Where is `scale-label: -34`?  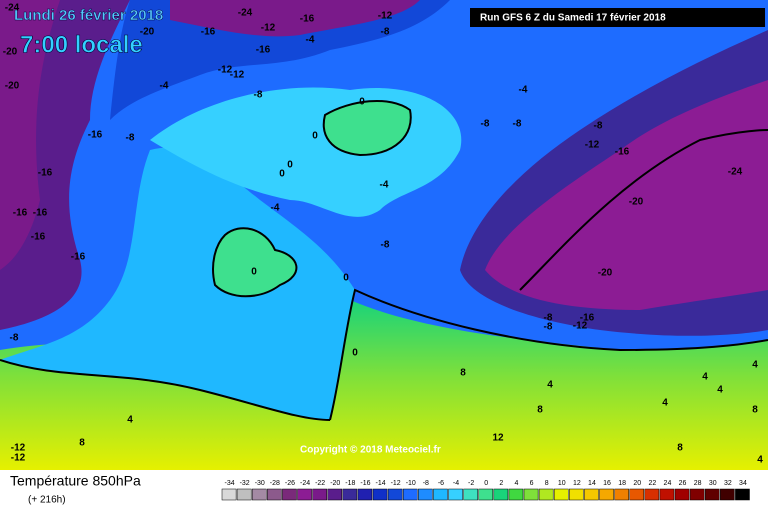
scale-label: -34 is located at coordinates (229, 483).